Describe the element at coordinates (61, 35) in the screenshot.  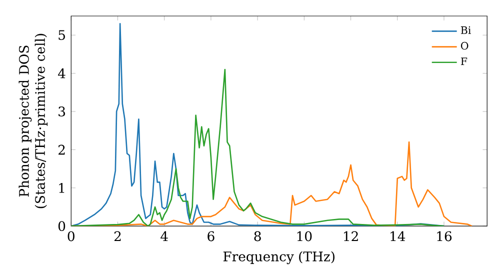
I see `y-tick-label: 5` at that location.